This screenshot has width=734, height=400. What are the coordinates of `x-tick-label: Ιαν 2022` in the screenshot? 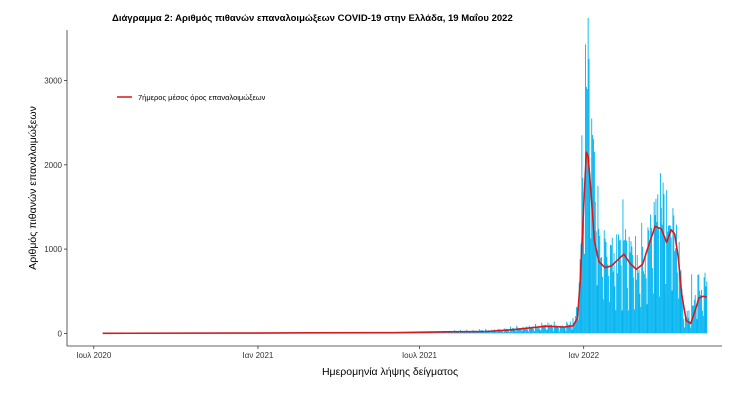 It's located at (583, 355).